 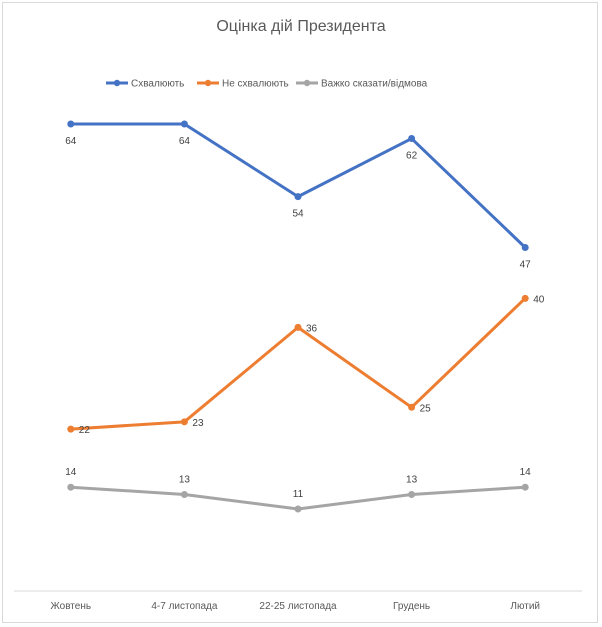 I want to click on data-label: 54, so click(x=298, y=214).